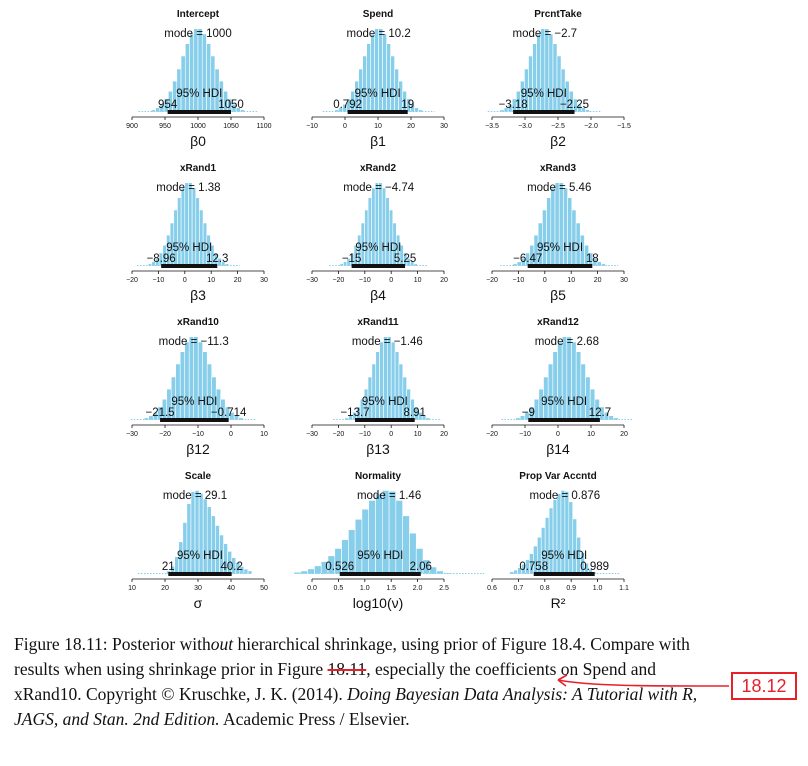 The image size is (808, 766). What do you see at coordinates (558, 141) in the screenshot?
I see `x-axis-label: β2` at bounding box center [558, 141].